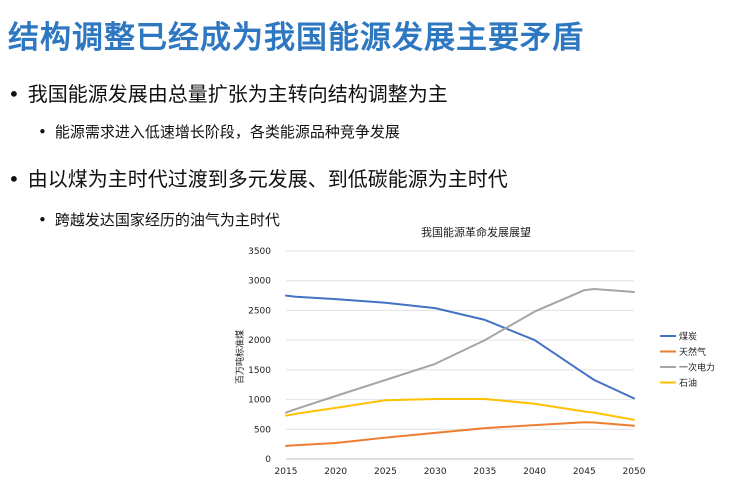 This screenshot has height=484, width=732. What do you see at coordinates (268, 460) in the screenshot?
I see `y-tick-label: 0` at bounding box center [268, 460].